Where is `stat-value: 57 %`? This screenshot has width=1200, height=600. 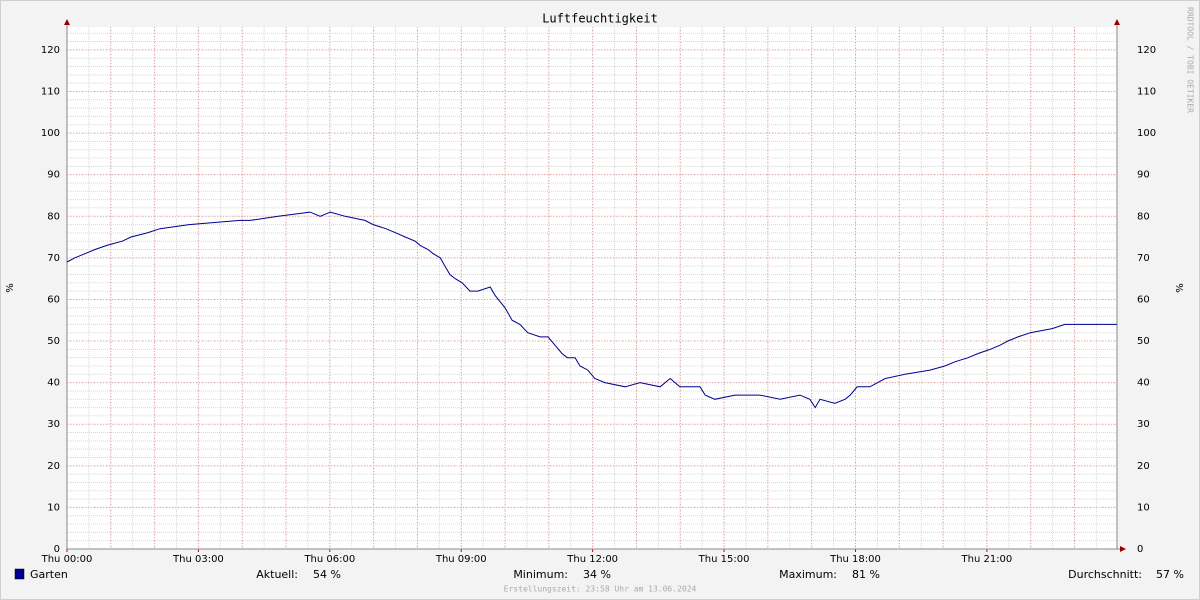 stat-value: 57 % is located at coordinates (1170, 574).